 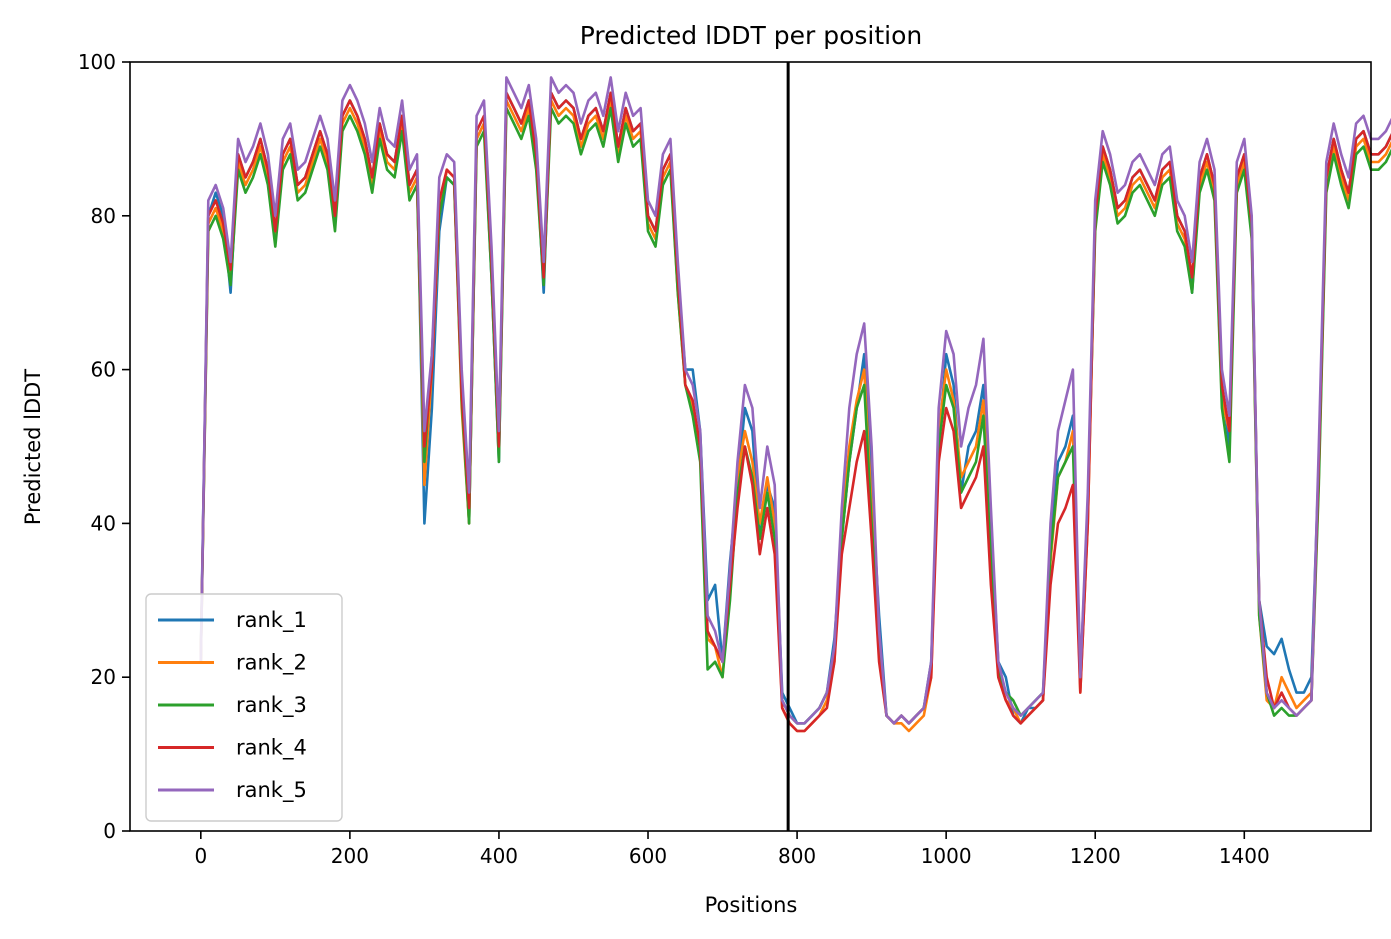 What do you see at coordinates (200, 856) in the screenshot?
I see `x-tick-label: 0` at bounding box center [200, 856].